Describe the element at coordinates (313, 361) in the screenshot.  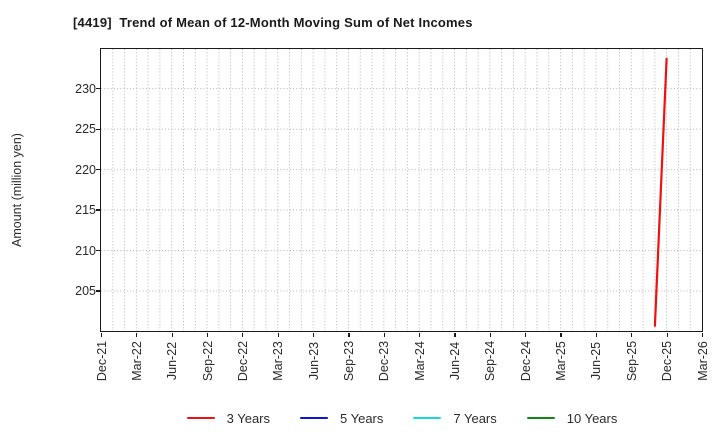
I see `x-tick-label: Jun-23` at that location.